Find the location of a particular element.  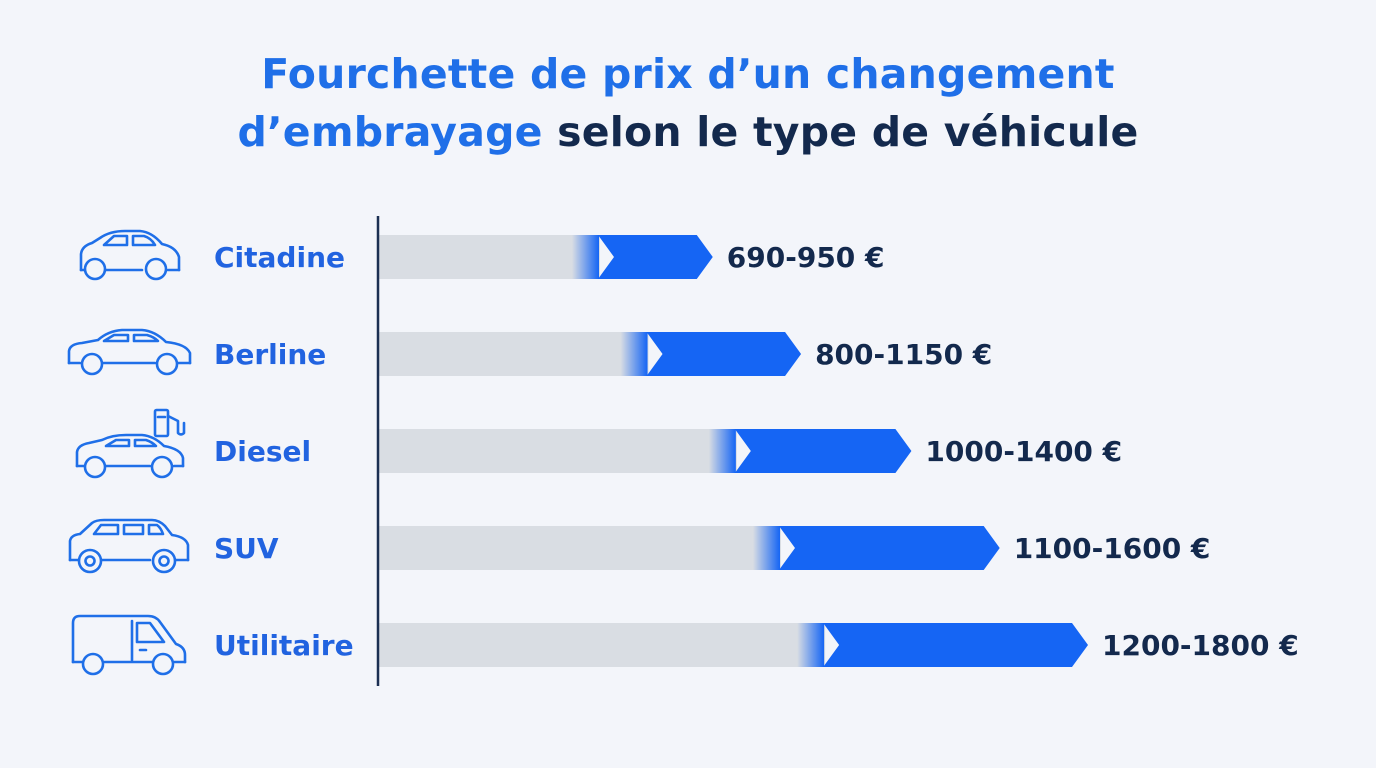

chart-title-rest: selon le type de véhicule is located at coordinates (840, 132).